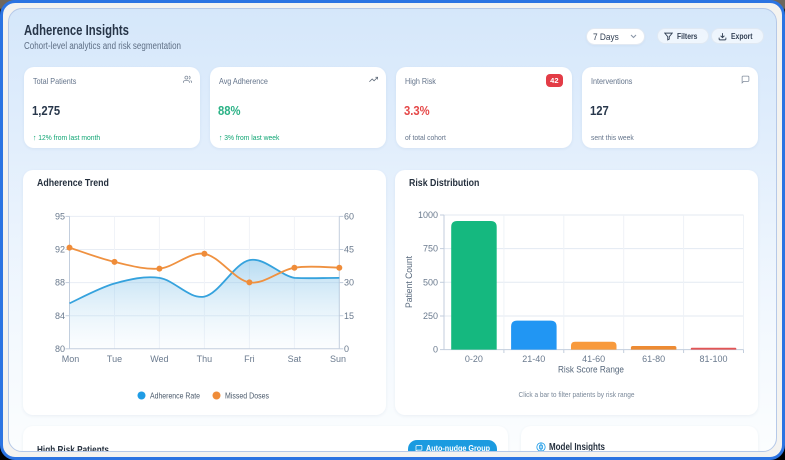 The height and width of the screenshot is (460, 785). What do you see at coordinates (349, 250) in the screenshot?
I see `svg-text: 45` at bounding box center [349, 250].